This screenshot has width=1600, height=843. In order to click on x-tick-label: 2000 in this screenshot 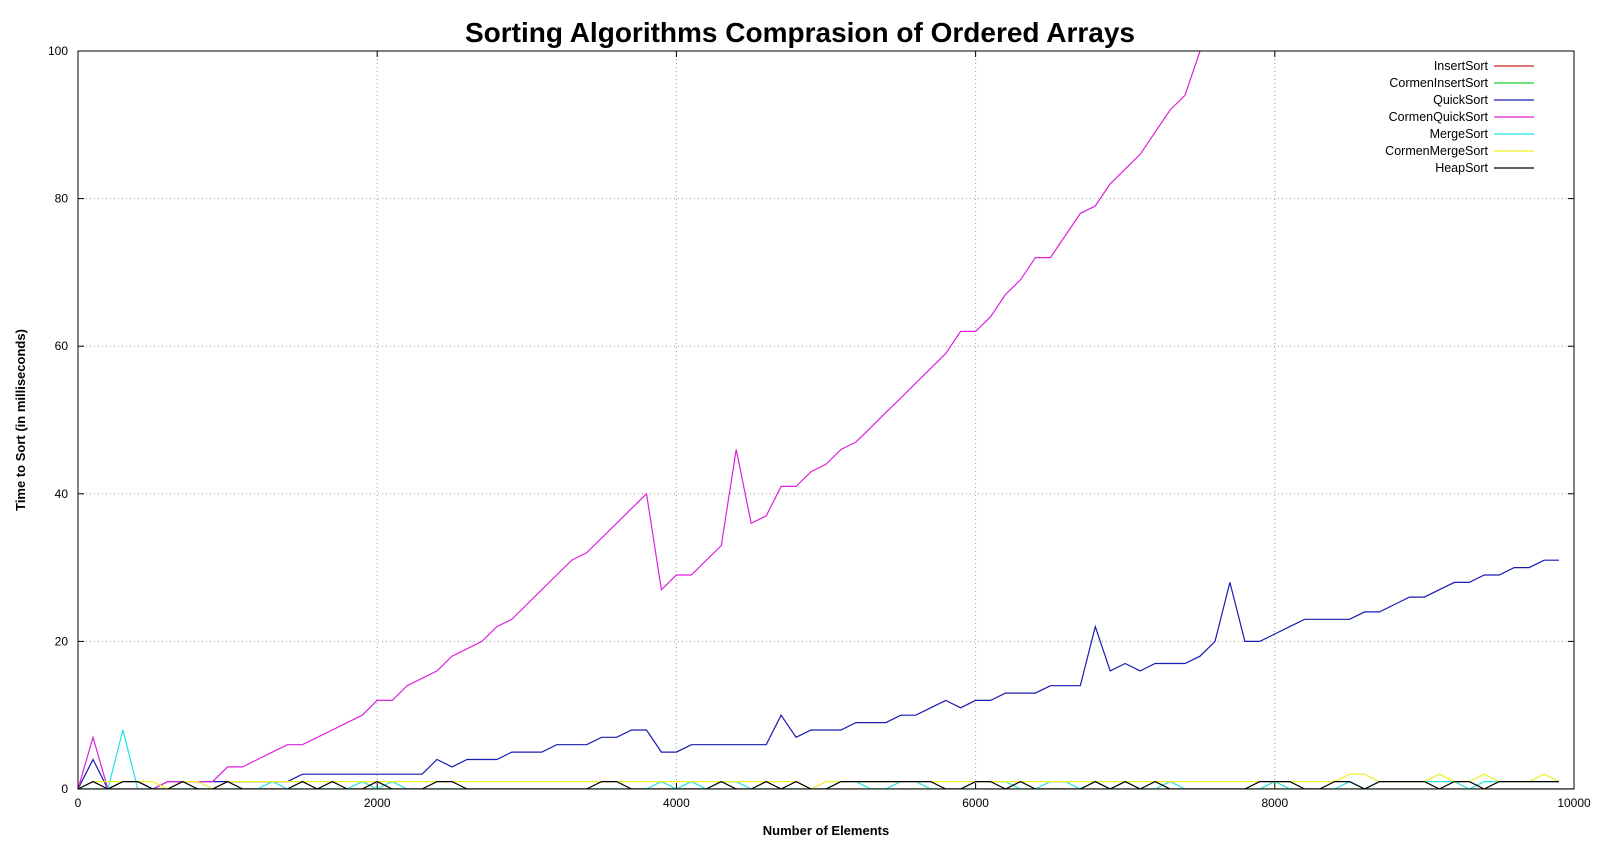, I will do `click(377, 803)`.